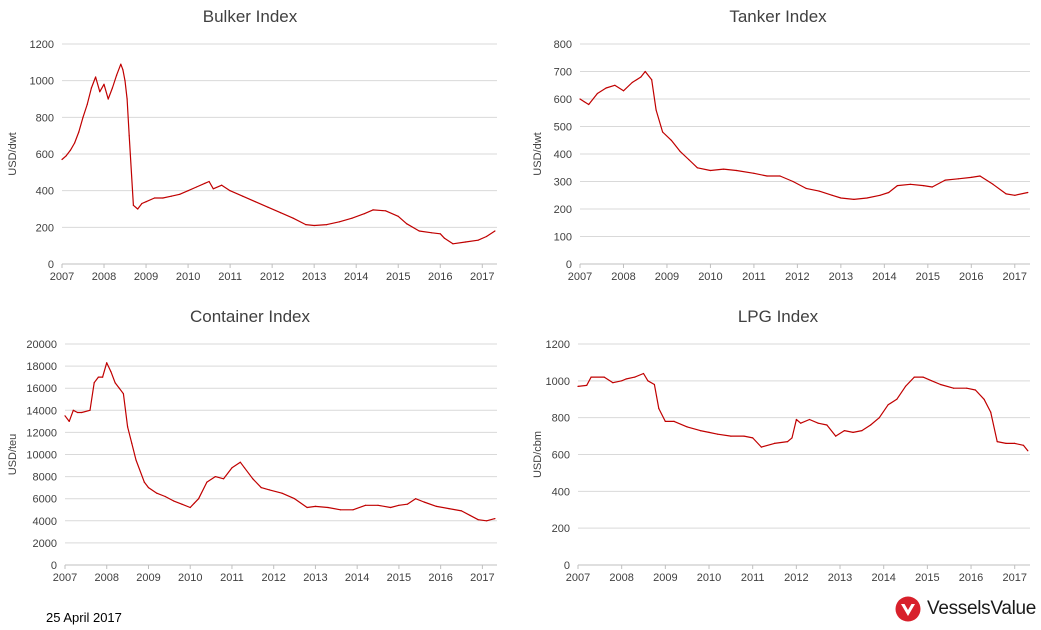 The image size is (1041, 630). I want to click on y-axis-label: USD/teu, so click(13, 455).